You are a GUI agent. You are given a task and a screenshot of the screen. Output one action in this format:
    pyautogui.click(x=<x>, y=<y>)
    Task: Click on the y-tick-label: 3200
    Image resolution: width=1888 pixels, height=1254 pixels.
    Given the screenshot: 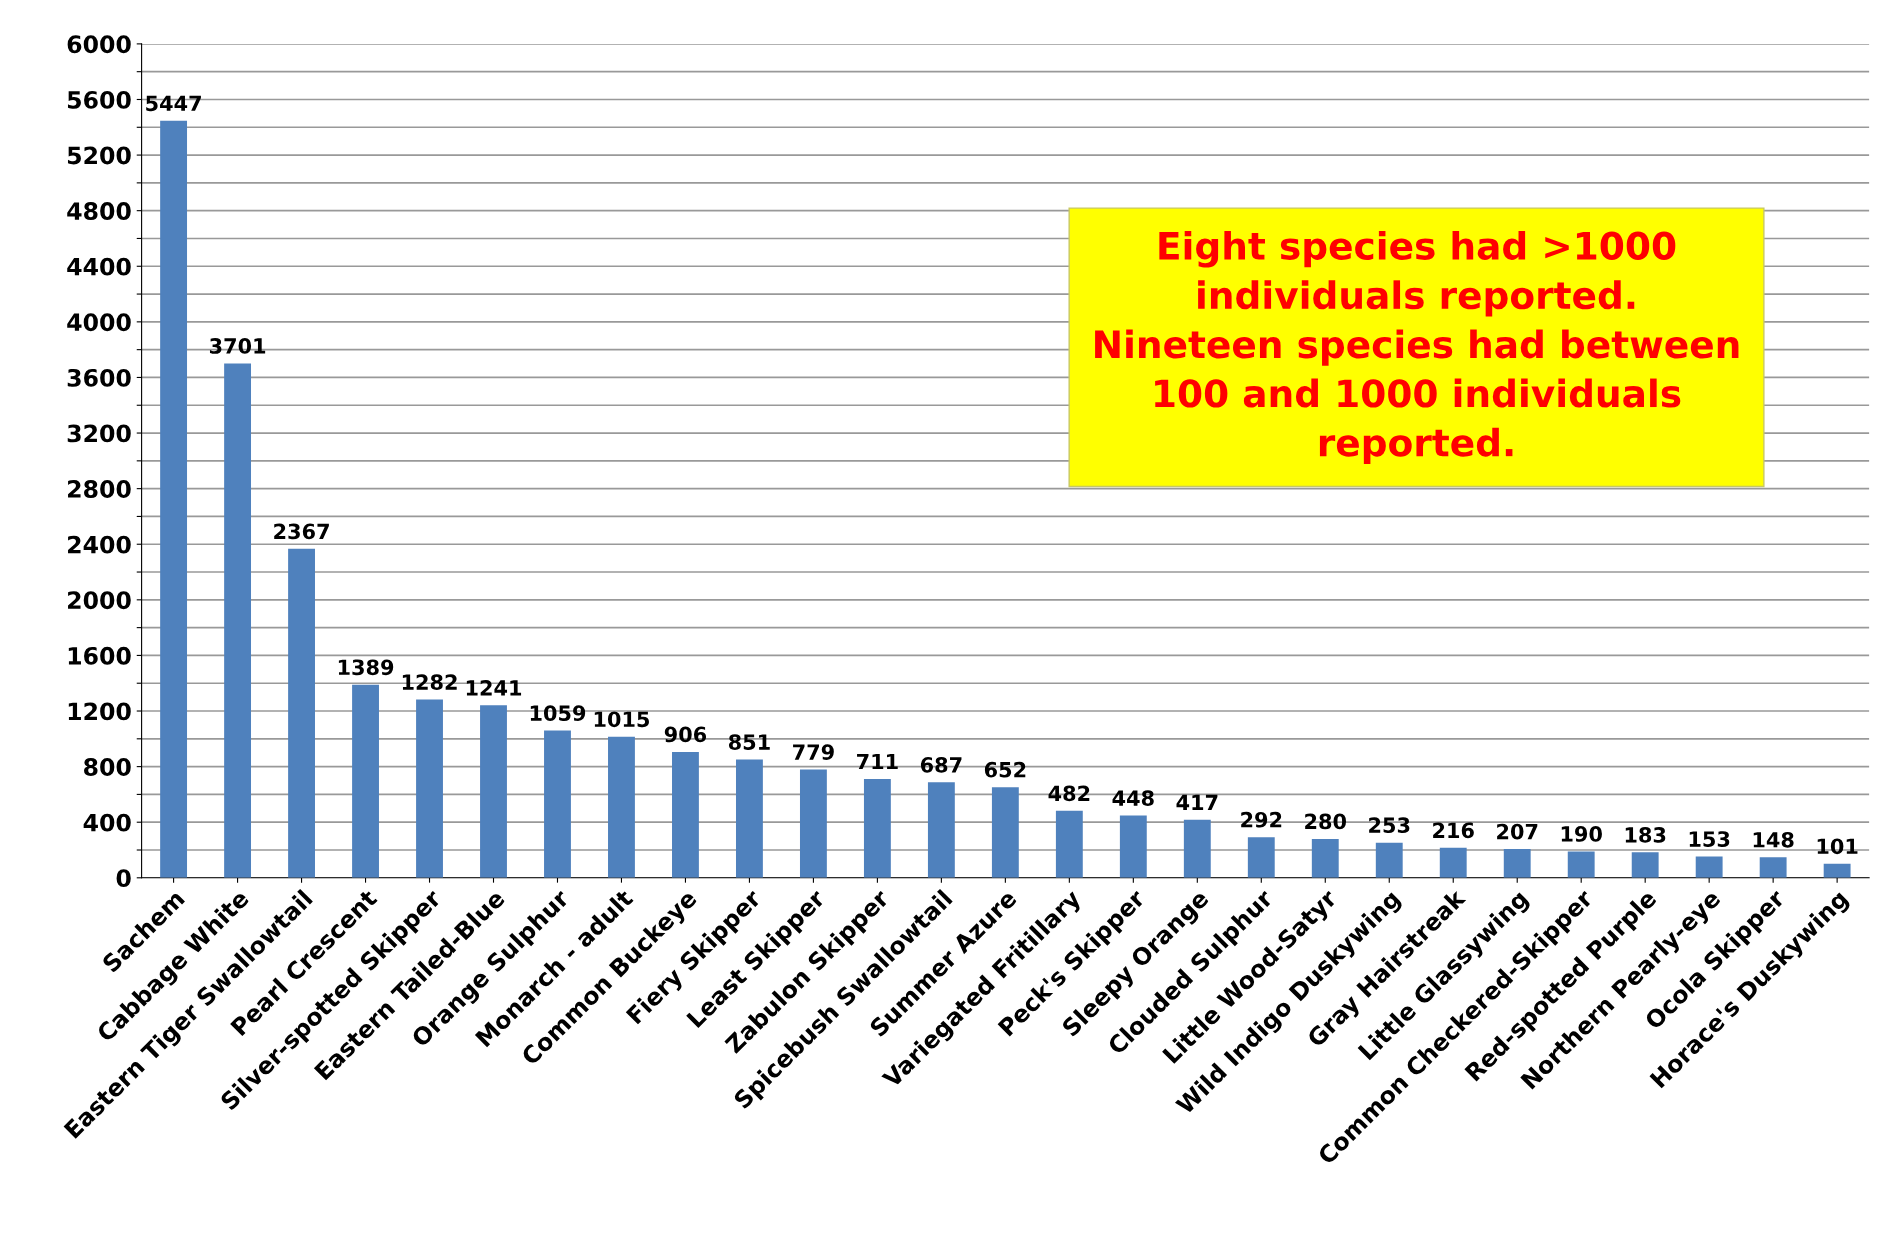 What is the action you would take?
    pyautogui.click(x=99, y=433)
    